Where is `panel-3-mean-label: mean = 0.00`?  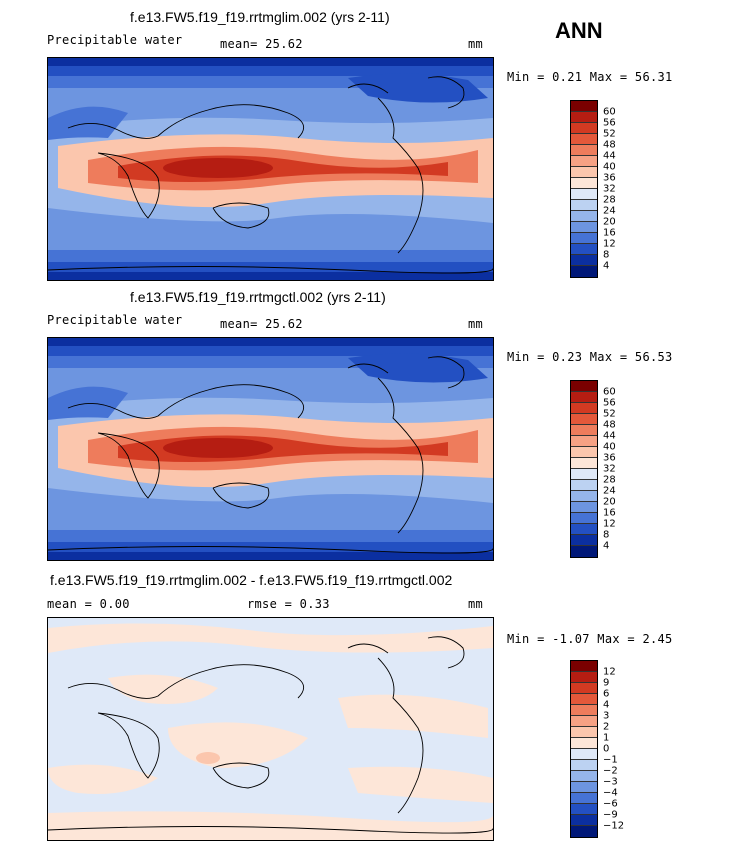 panel-3-mean-label: mean = 0.00 is located at coordinates (88, 604).